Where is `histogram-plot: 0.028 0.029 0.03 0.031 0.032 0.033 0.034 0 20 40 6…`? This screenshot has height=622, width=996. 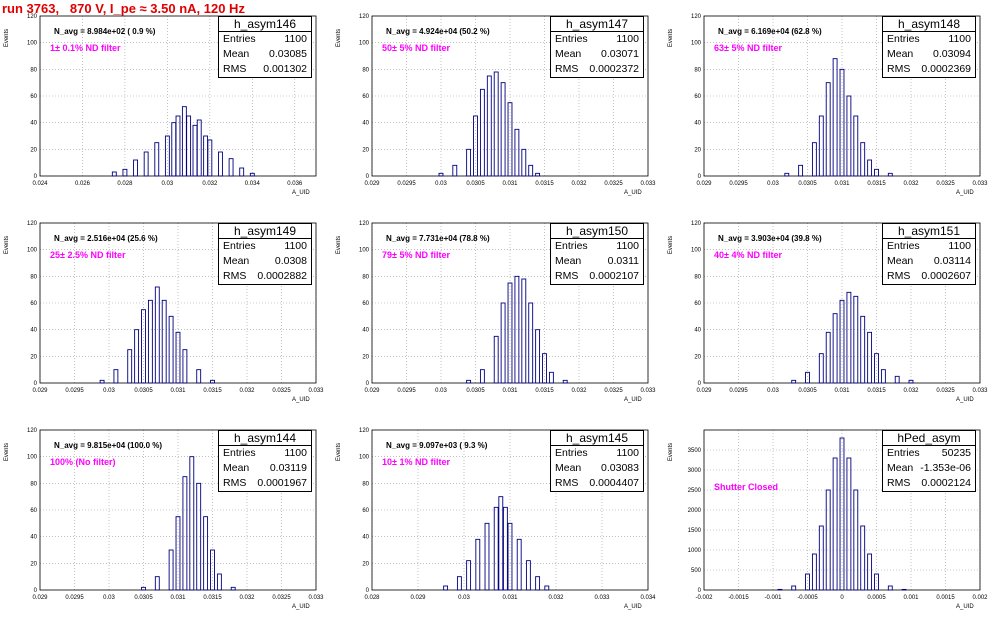 histogram-plot: 0.028 0.029 0.03 0.031 0.032 0.033 0.034 0 20 40 6… is located at coordinates (496, 519).